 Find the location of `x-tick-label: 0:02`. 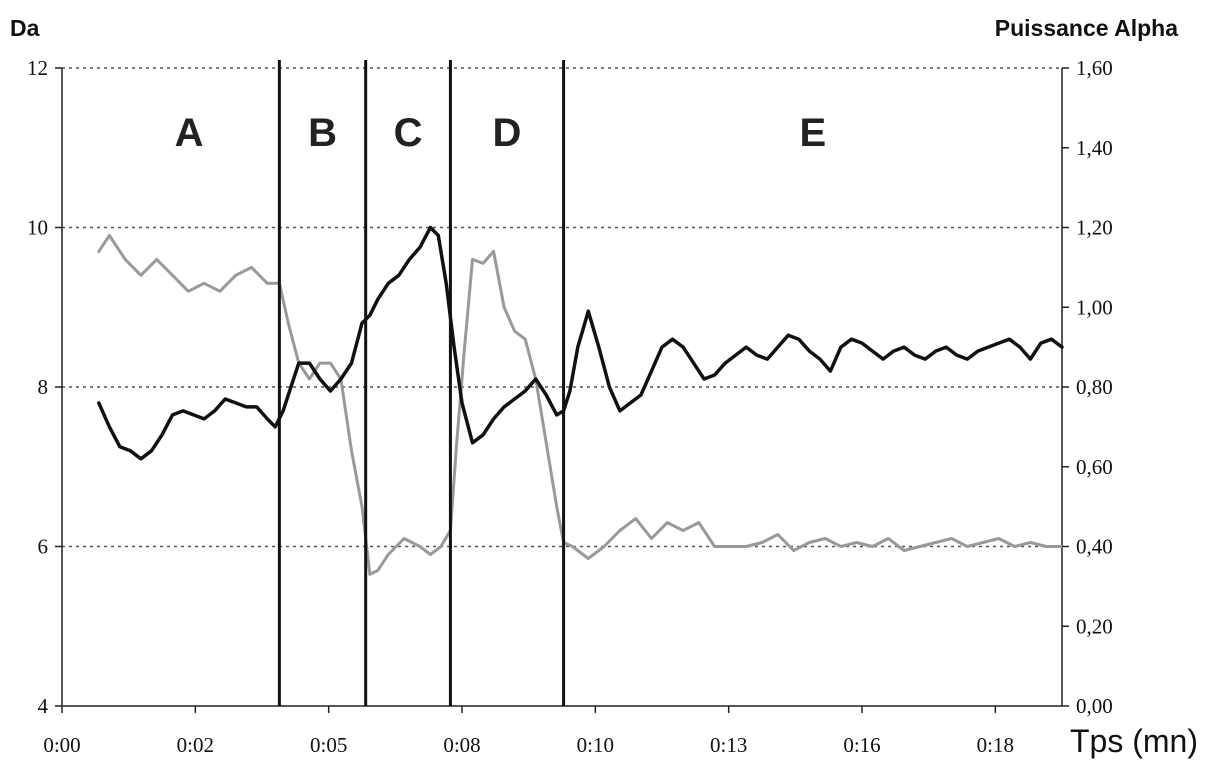

x-tick-label: 0:02 is located at coordinates (195, 745).